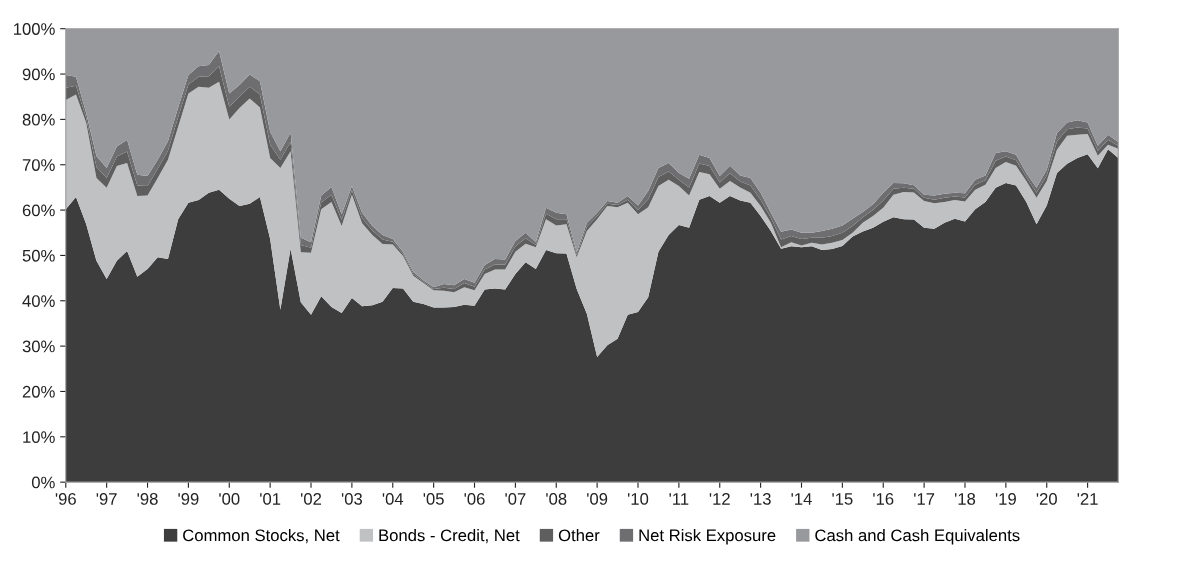 The image size is (1196, 574). What do you see at coordinates (842, 499) in the screenshot?
I see `x-tick-label: '15` at bounding box center [842, 499].